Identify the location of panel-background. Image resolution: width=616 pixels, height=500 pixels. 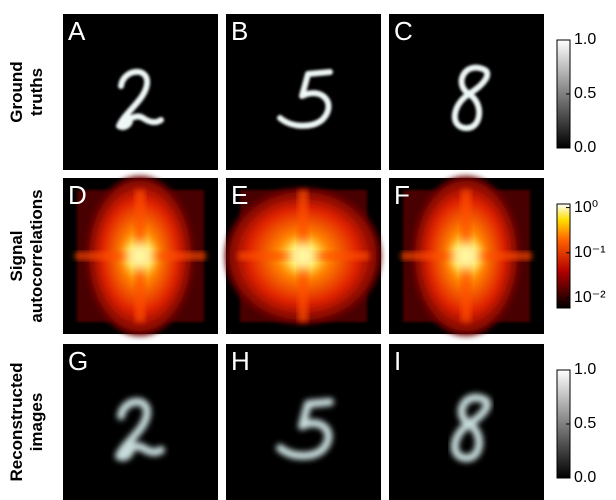
(140, 92).